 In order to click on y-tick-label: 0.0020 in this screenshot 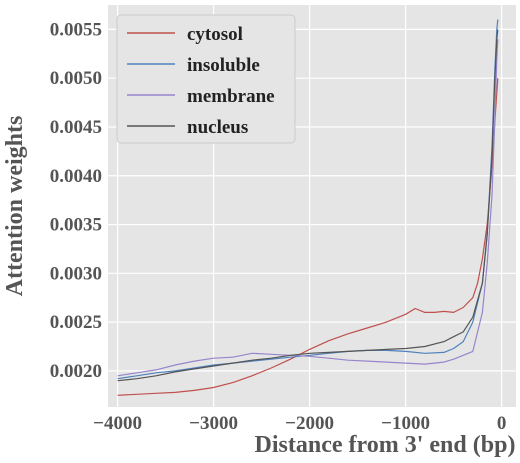, I will do `click(76, 371)`.